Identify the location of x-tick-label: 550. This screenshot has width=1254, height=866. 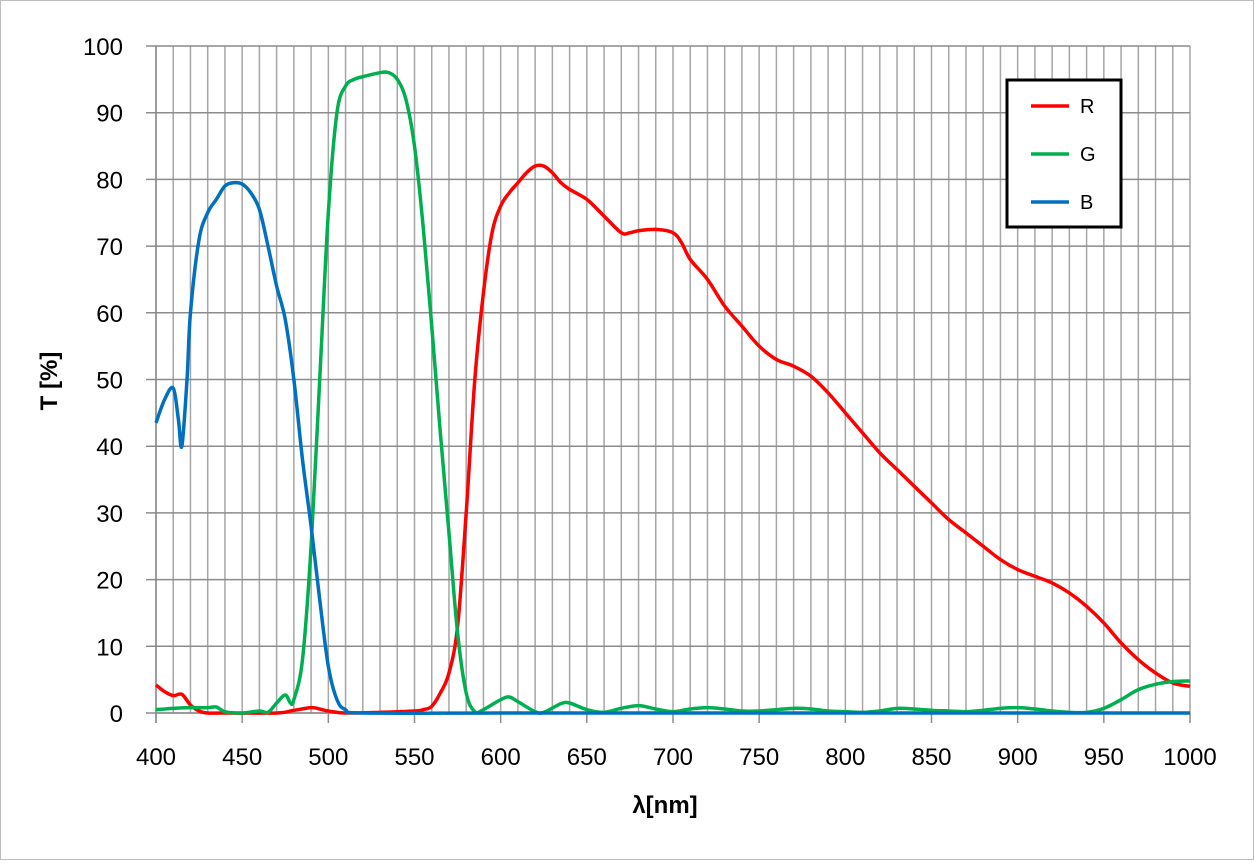
(414, 757).